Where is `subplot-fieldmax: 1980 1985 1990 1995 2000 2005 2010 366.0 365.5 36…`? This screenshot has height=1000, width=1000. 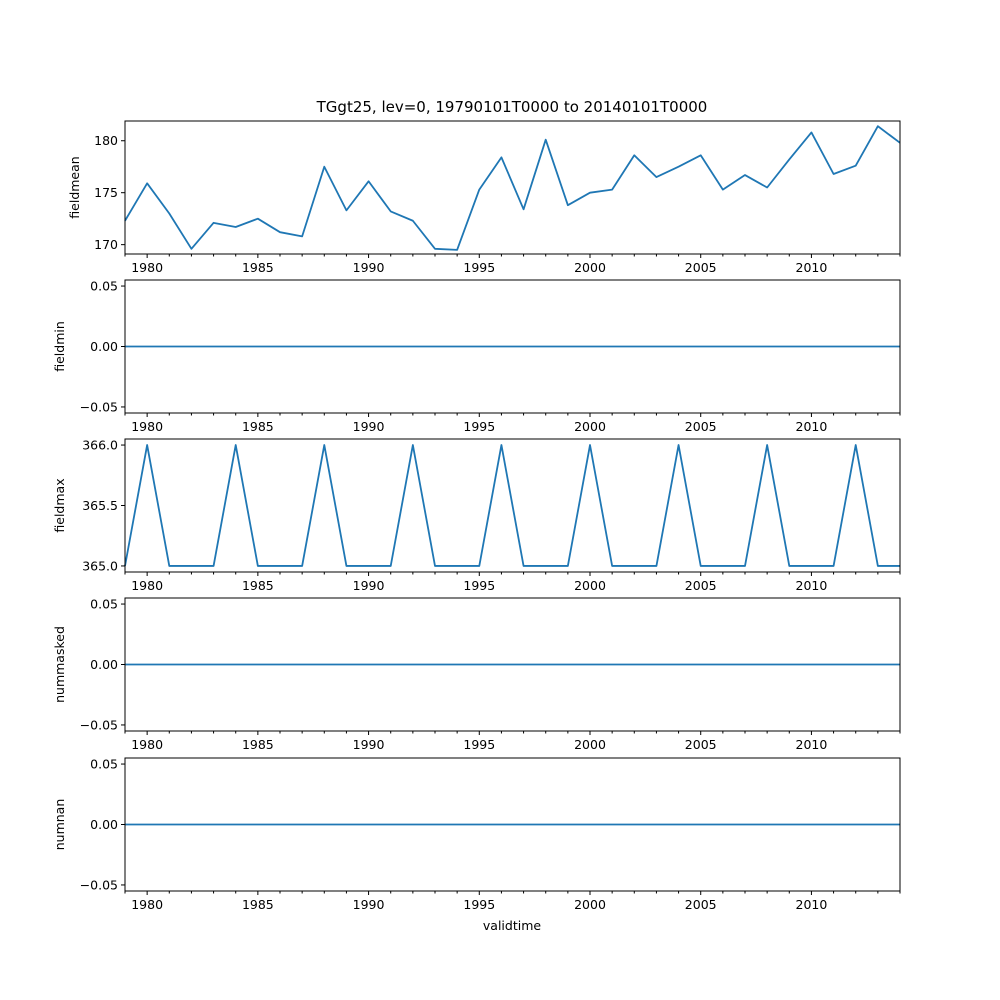
subplot-fieldmax: 1980 1985 1990 1995 2000 2005 2010 366.0 365.5 36… is located at coordinates (476, 515).